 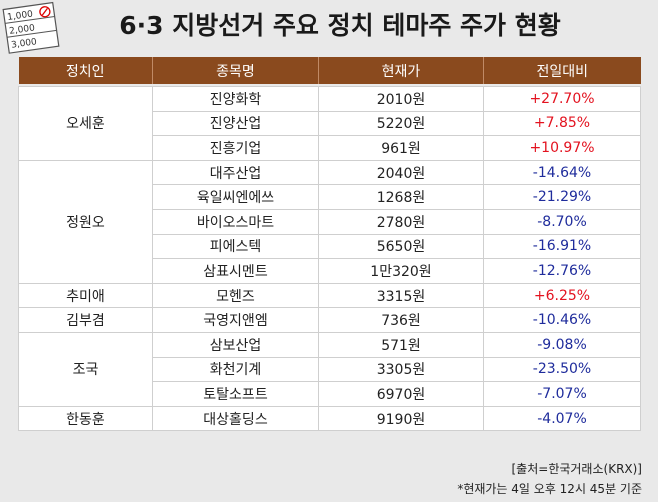 What do you see at coordinates (401, 295) in the screenshot?
I see `price-cell: 3315원` at bounding box center [401, 295].